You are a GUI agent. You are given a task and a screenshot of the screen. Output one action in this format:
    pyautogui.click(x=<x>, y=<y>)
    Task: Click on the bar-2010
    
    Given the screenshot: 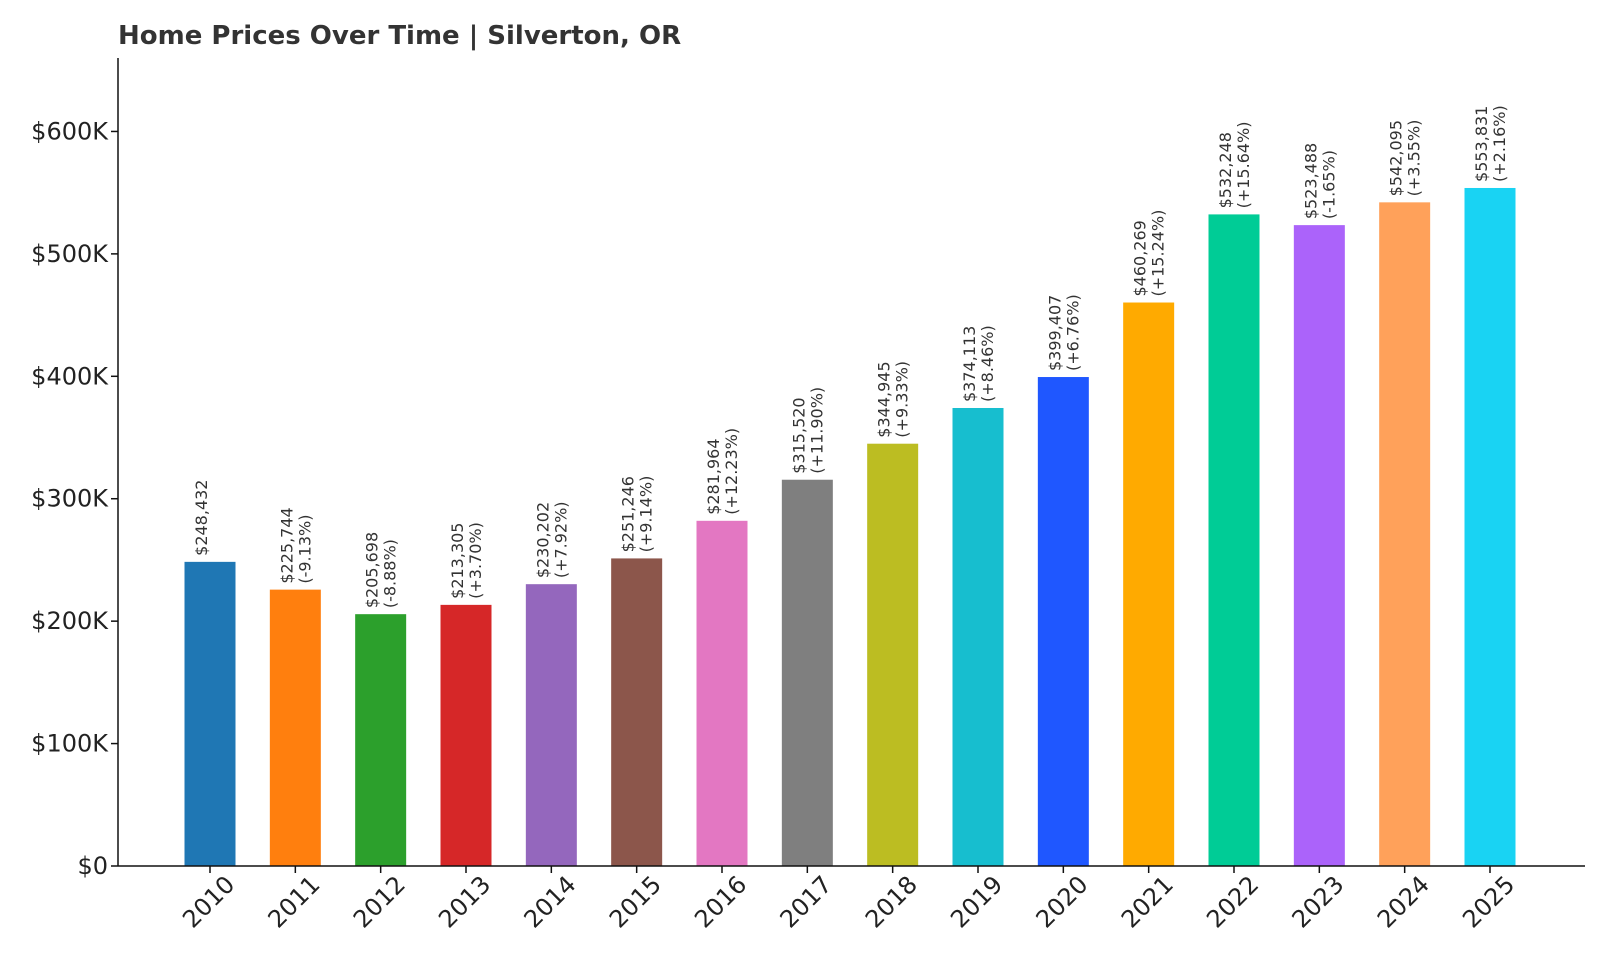 What is the action you would take?
    pyautogui.click(x=210, y=713)
    